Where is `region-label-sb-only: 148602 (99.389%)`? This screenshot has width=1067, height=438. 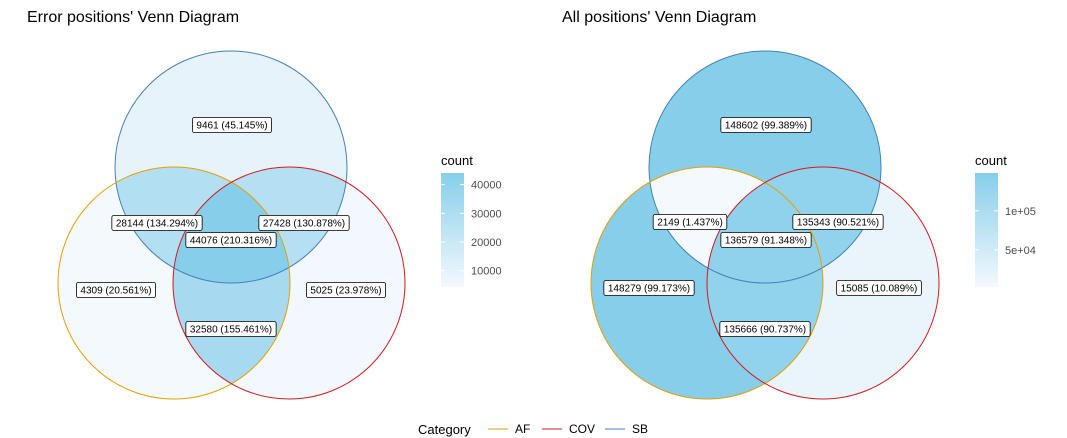 region-label-sb-only: 148602 (99.389%) is located at coordinates (766, 125).